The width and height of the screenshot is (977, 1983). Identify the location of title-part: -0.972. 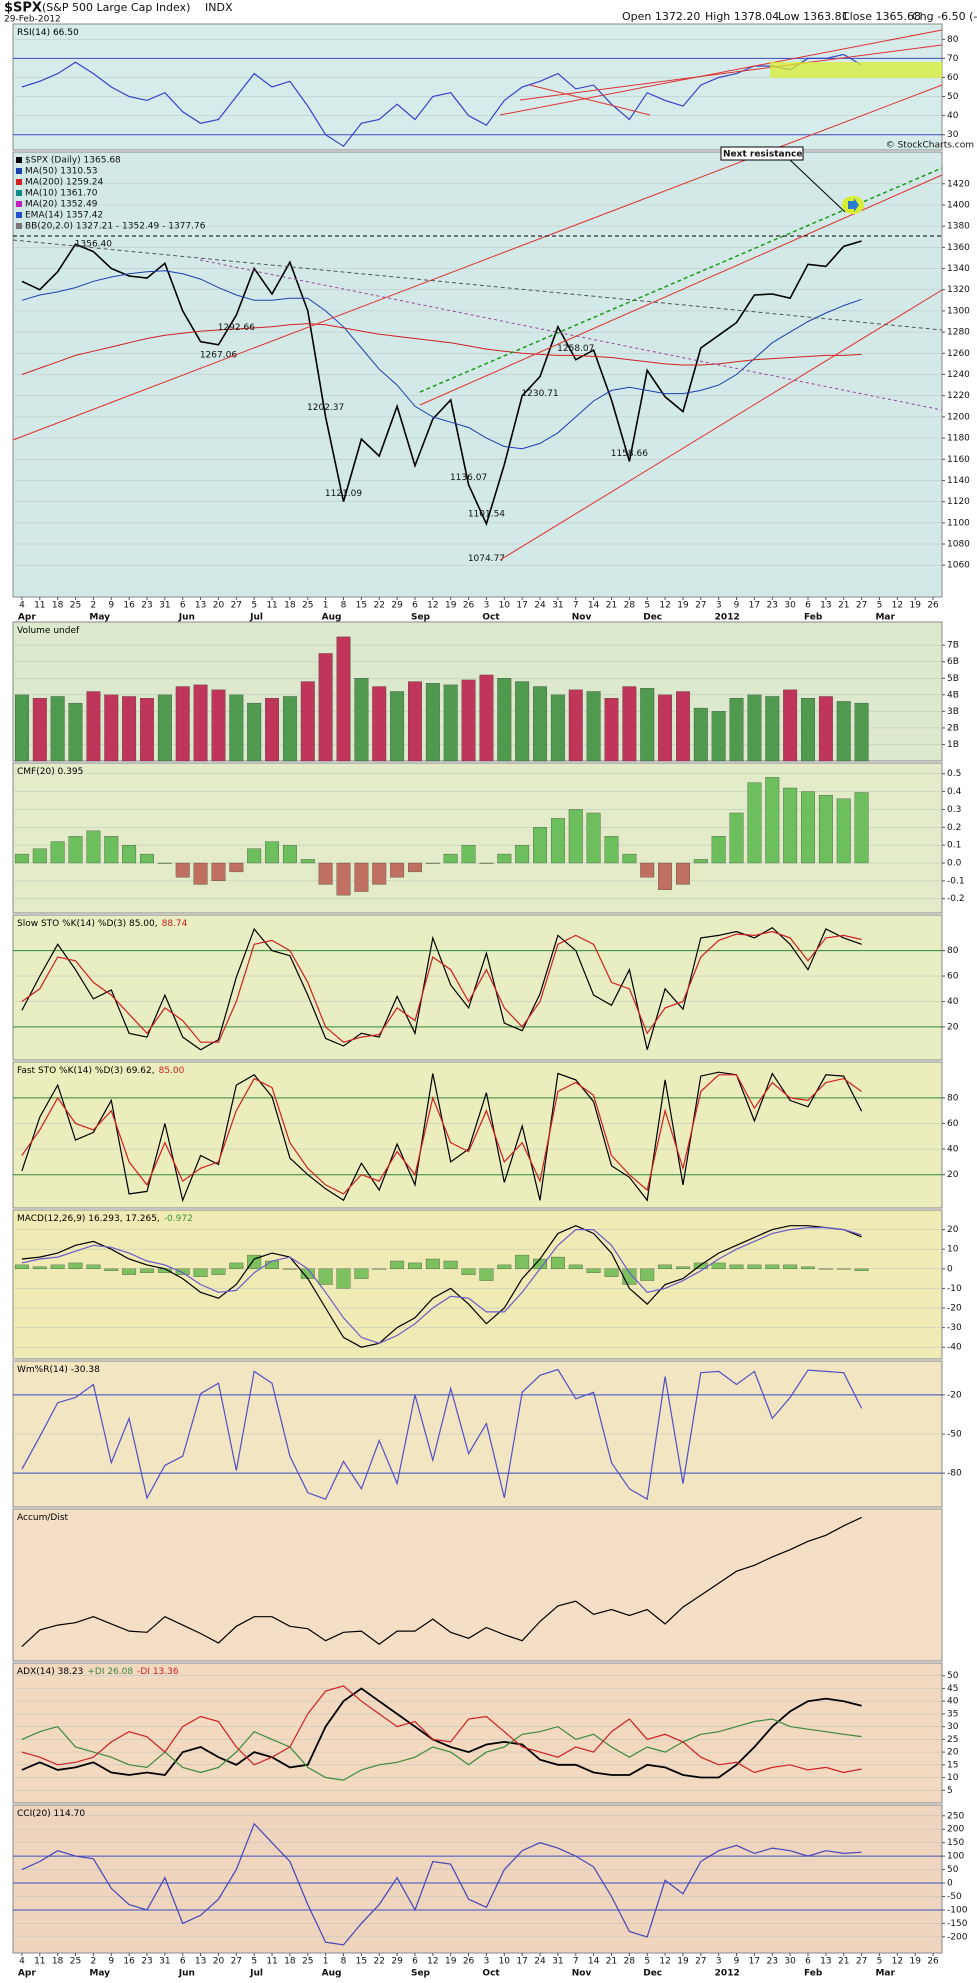
(178, 1219).